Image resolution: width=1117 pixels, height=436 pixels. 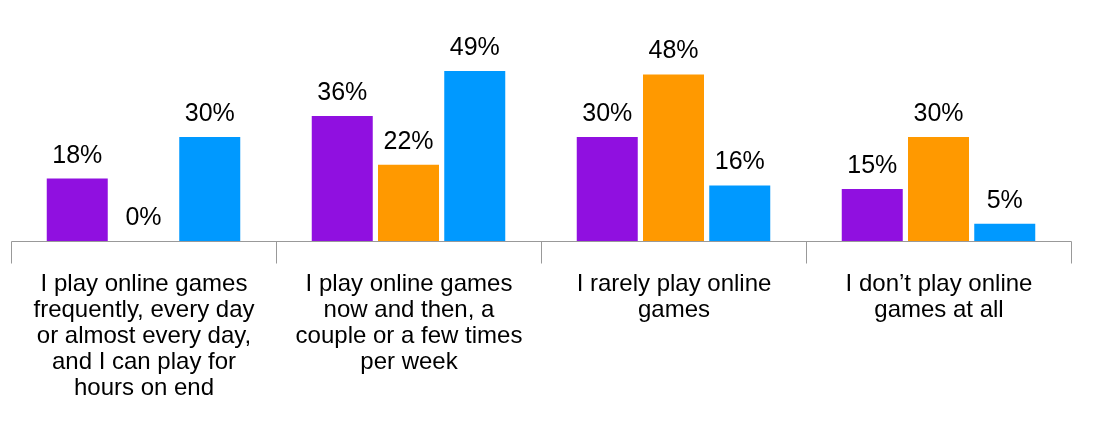 What do you see at coordinates (674, 295) in the screenshot?
I see `x-tick-label: I rarely play online games` at bounding box center [674, 295].